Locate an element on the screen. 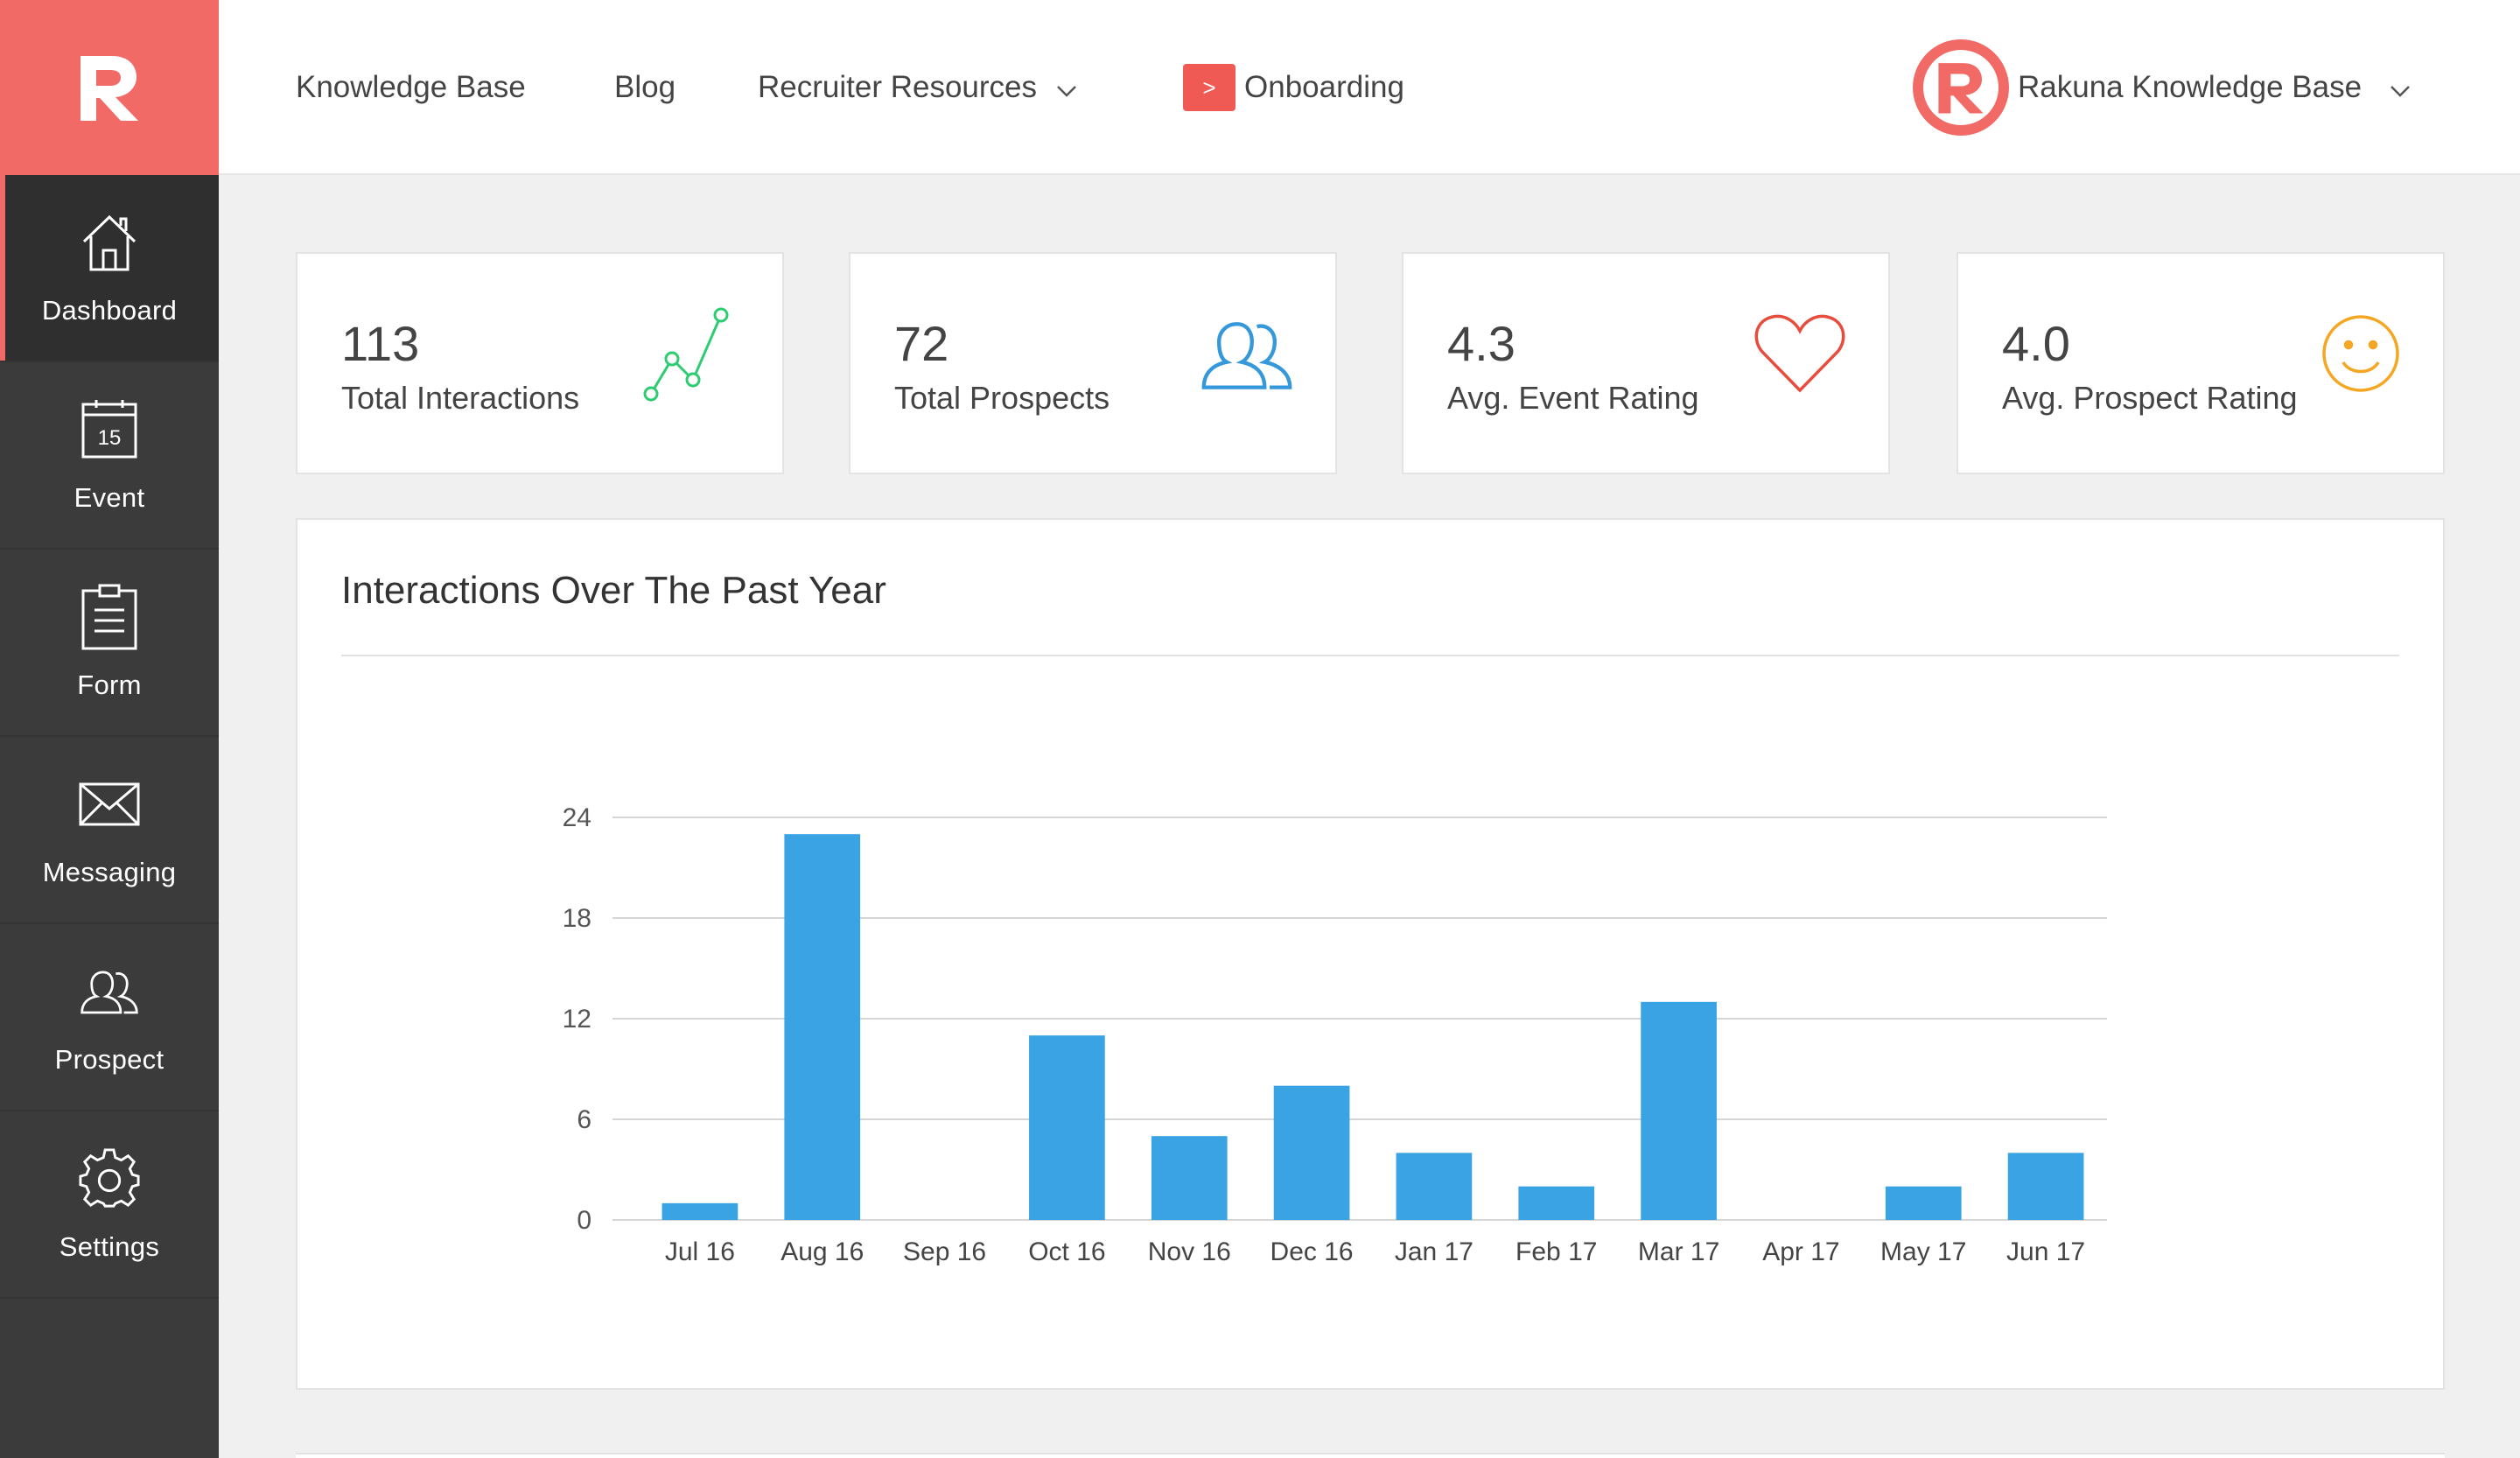 This screenshot has height=1458, width=2520. x-tick-label: Oct 16 is located at coordinates (1066, 1251).